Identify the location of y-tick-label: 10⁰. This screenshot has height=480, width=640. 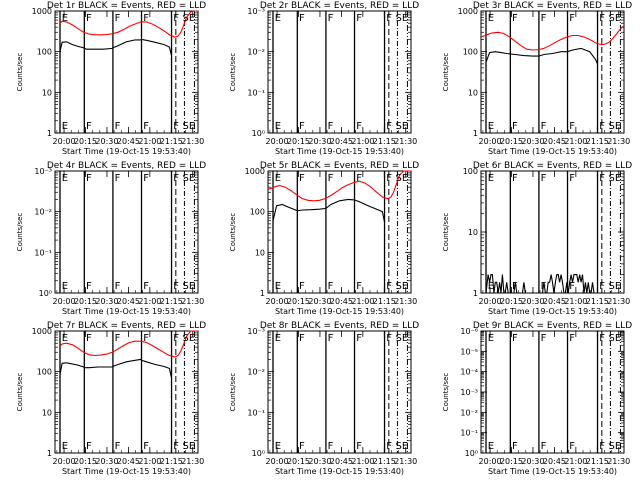
(258, 453).